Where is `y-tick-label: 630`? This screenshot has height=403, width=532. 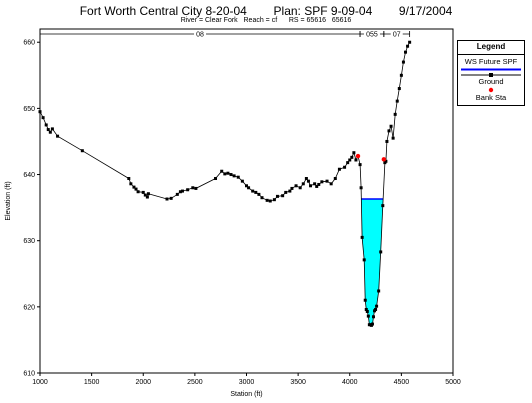
y-tick-label: 630 is located at coordinates (29, 241).